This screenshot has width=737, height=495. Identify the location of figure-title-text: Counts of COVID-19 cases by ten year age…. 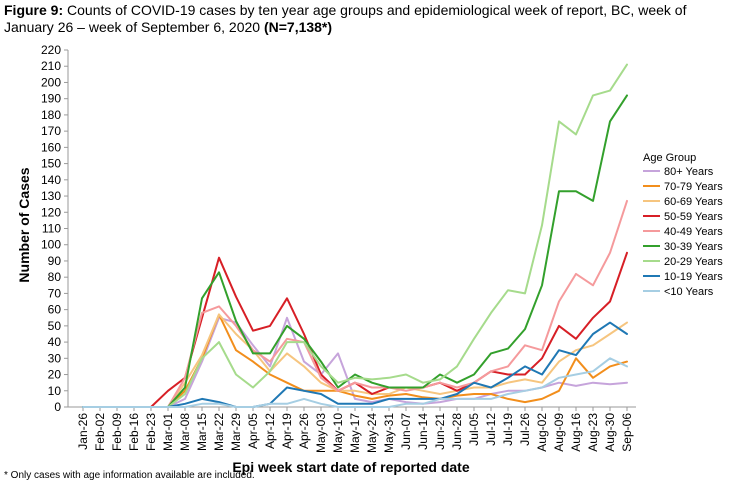
(345, 18).